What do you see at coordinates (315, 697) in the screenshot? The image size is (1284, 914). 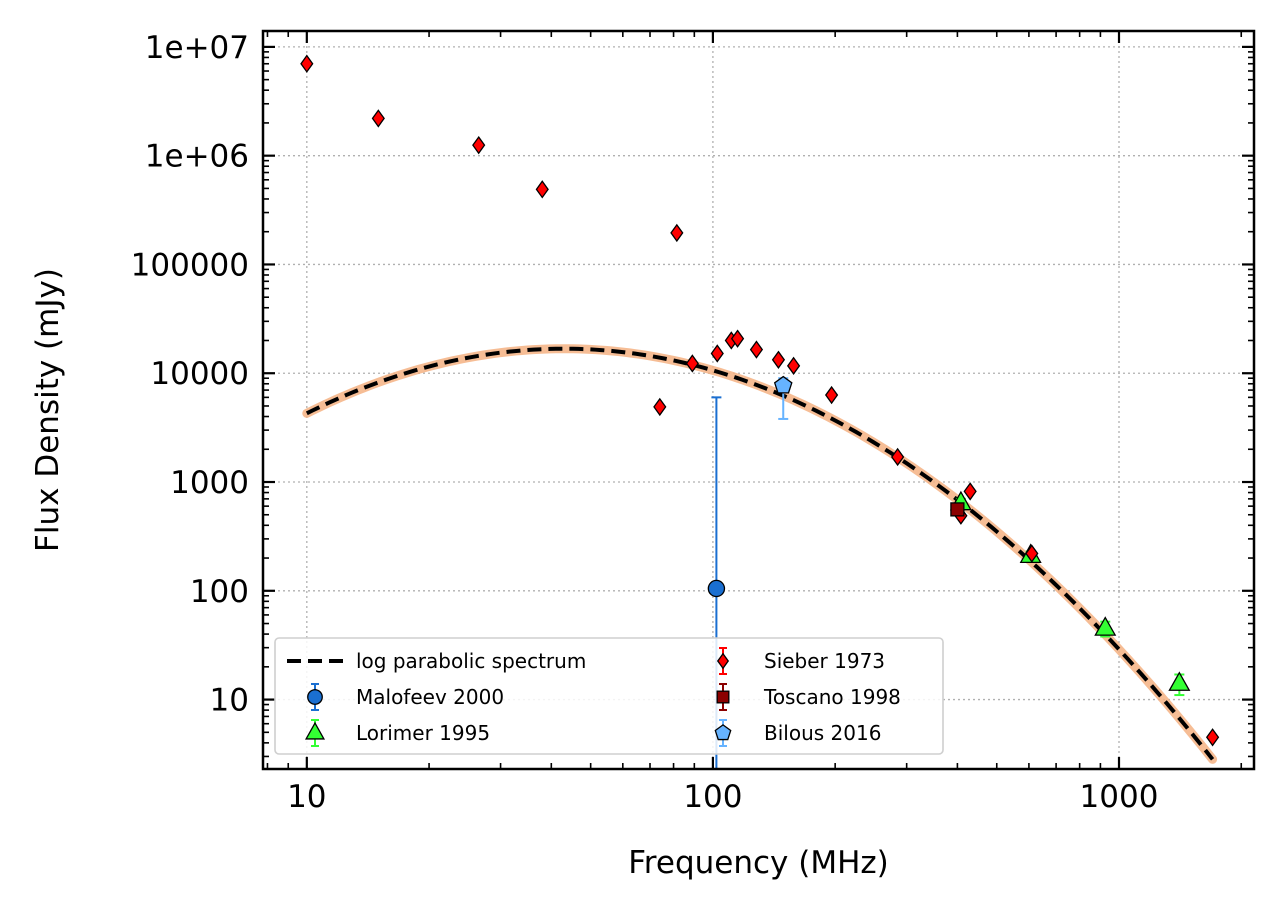 I see `legend-swatch-malofeev-2000` at bounding box center [315, 697].